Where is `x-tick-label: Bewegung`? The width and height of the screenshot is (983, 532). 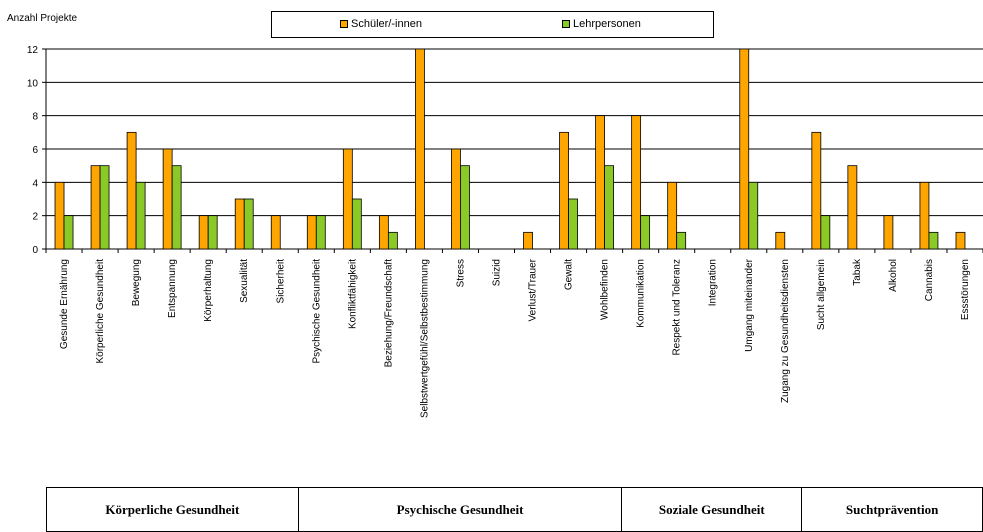 x-tick-label: Bewegung is located at coordinates (136, 282).